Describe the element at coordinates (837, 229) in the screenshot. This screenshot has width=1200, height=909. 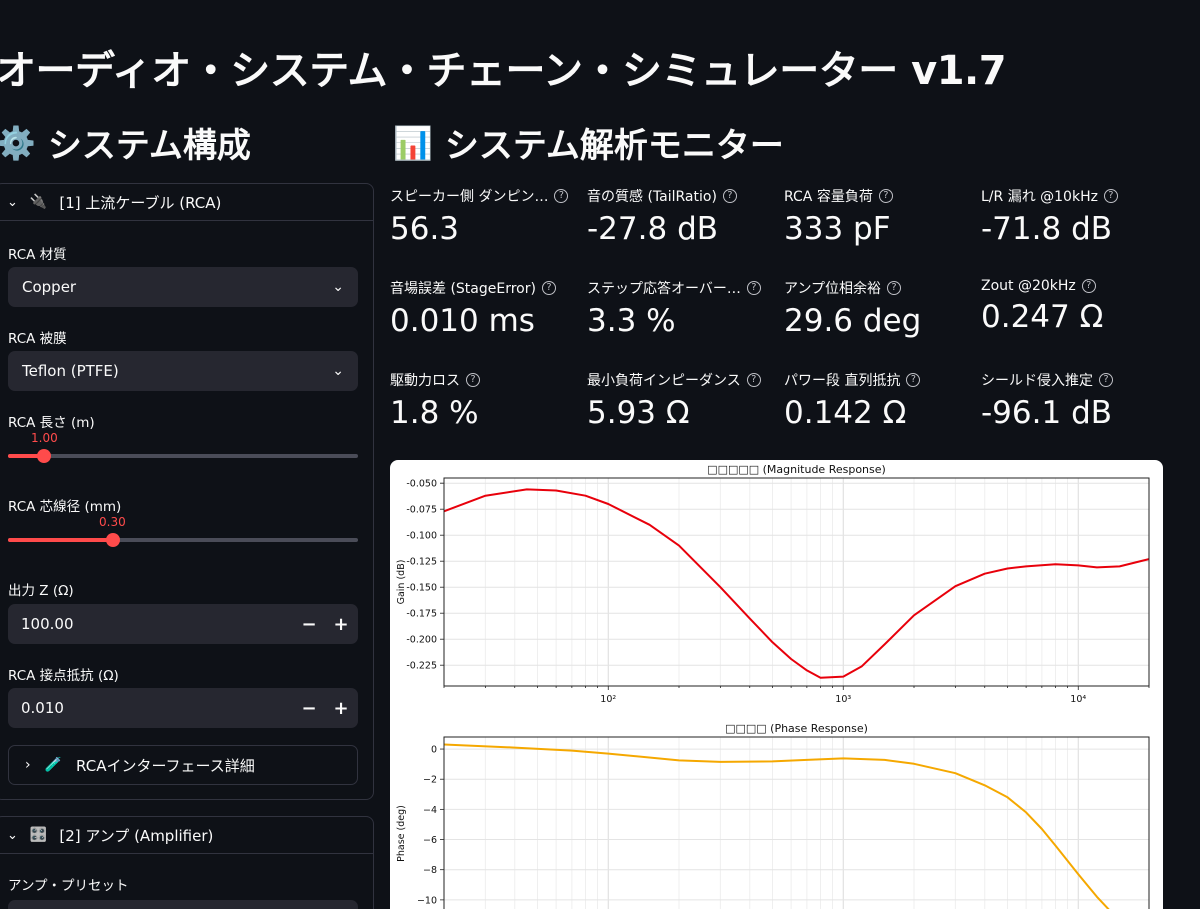
I see `metric-value: 333 pF` at that location.